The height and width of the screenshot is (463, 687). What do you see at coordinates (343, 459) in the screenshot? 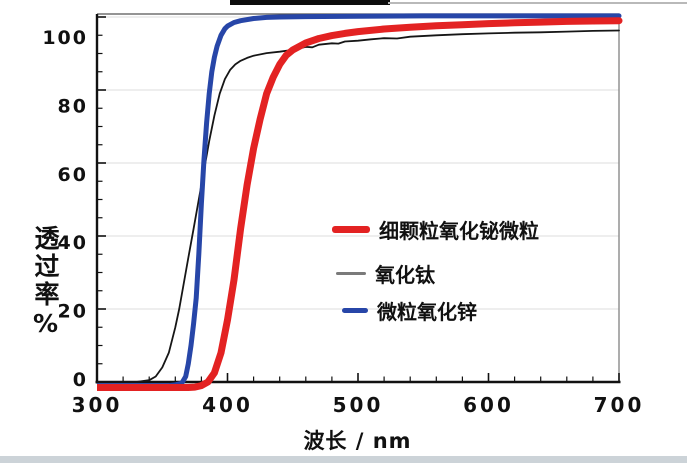
I see `bottom-strip` at bounding box center [343, 459].